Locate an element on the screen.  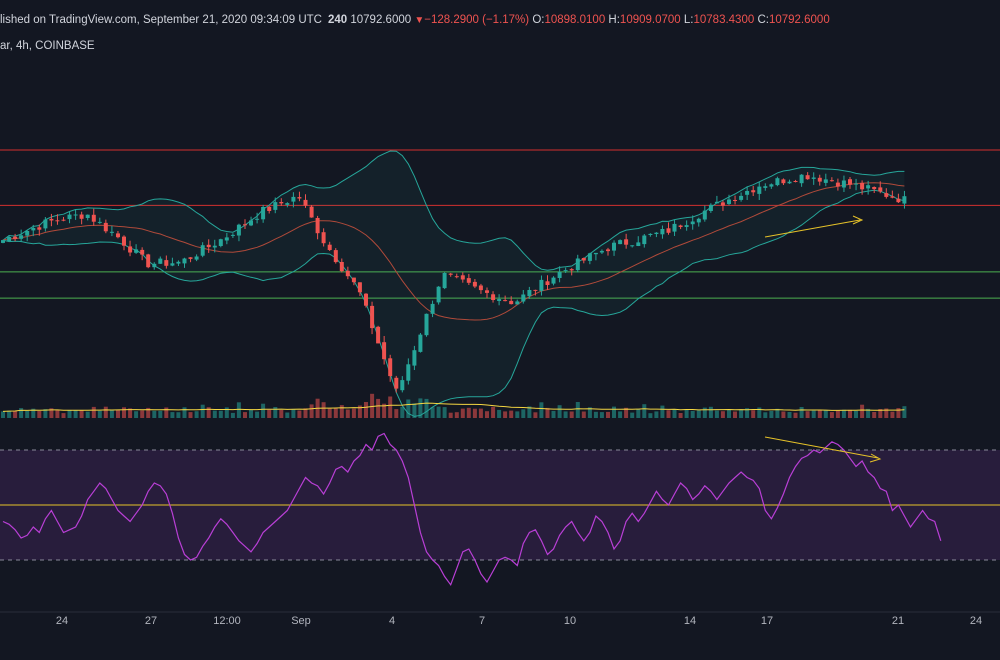
x-tick-label: 21 is located at coordinates (898, 621).